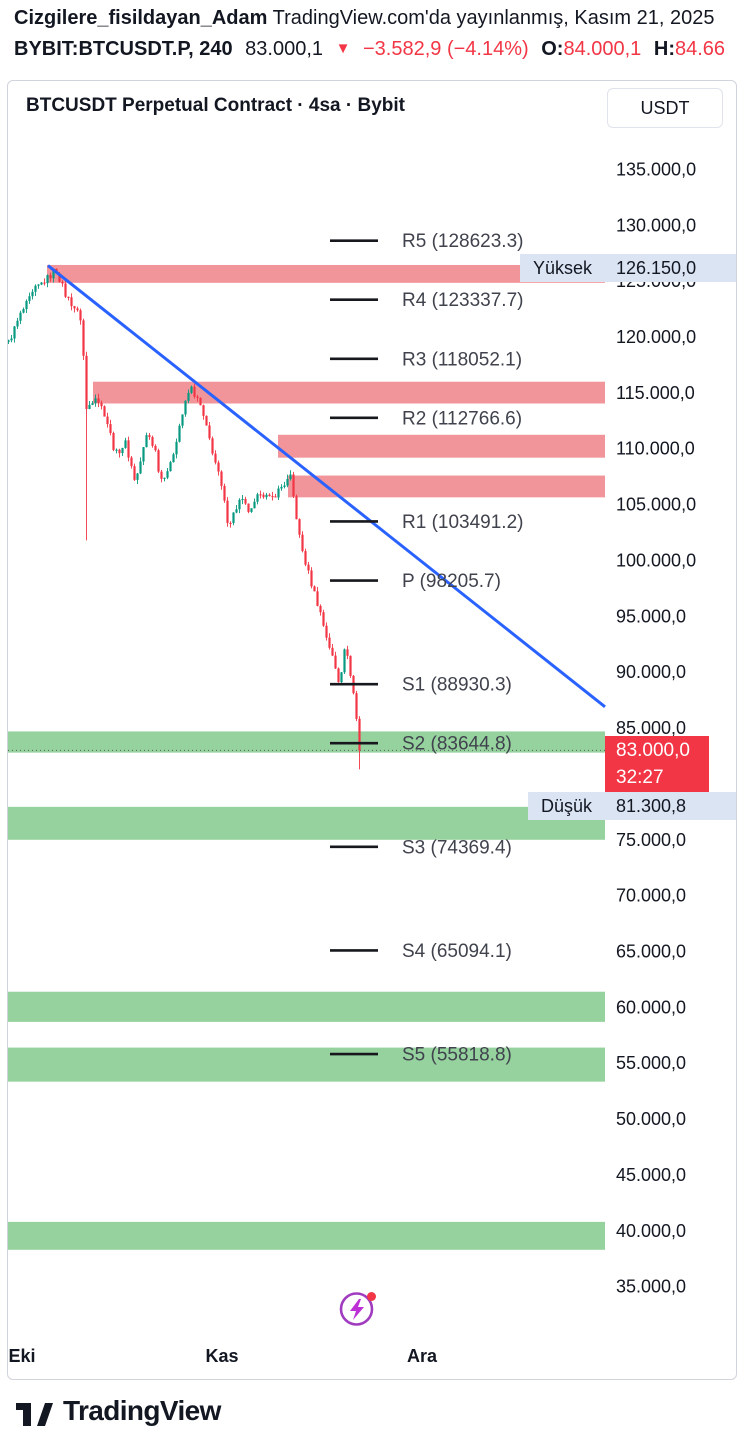 The width and height of the screenshot is (743, 1448). Describe the element at coordinates (651, 1007) in the screenshot. I see `price-tick: 60.000,0` at that location.